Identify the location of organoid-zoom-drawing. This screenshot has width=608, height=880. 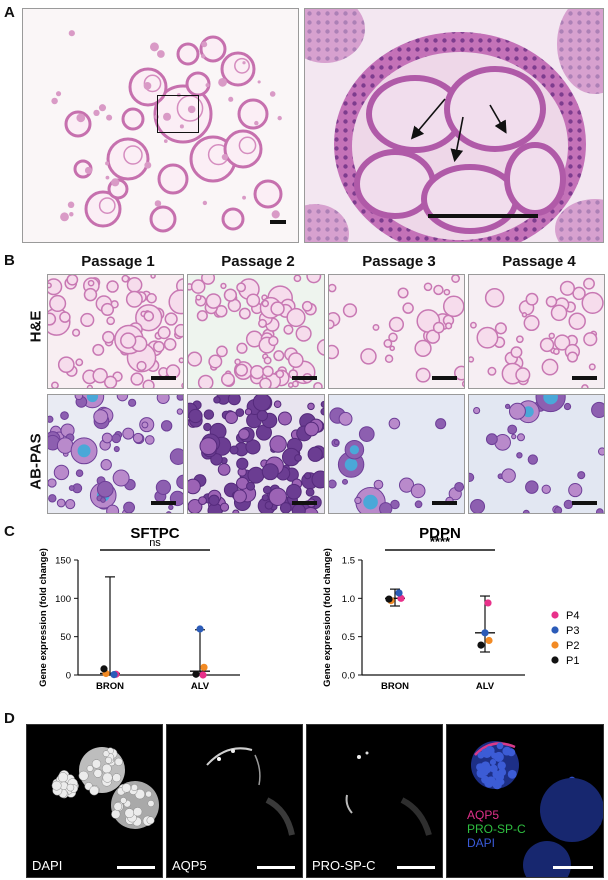
(454, 125).